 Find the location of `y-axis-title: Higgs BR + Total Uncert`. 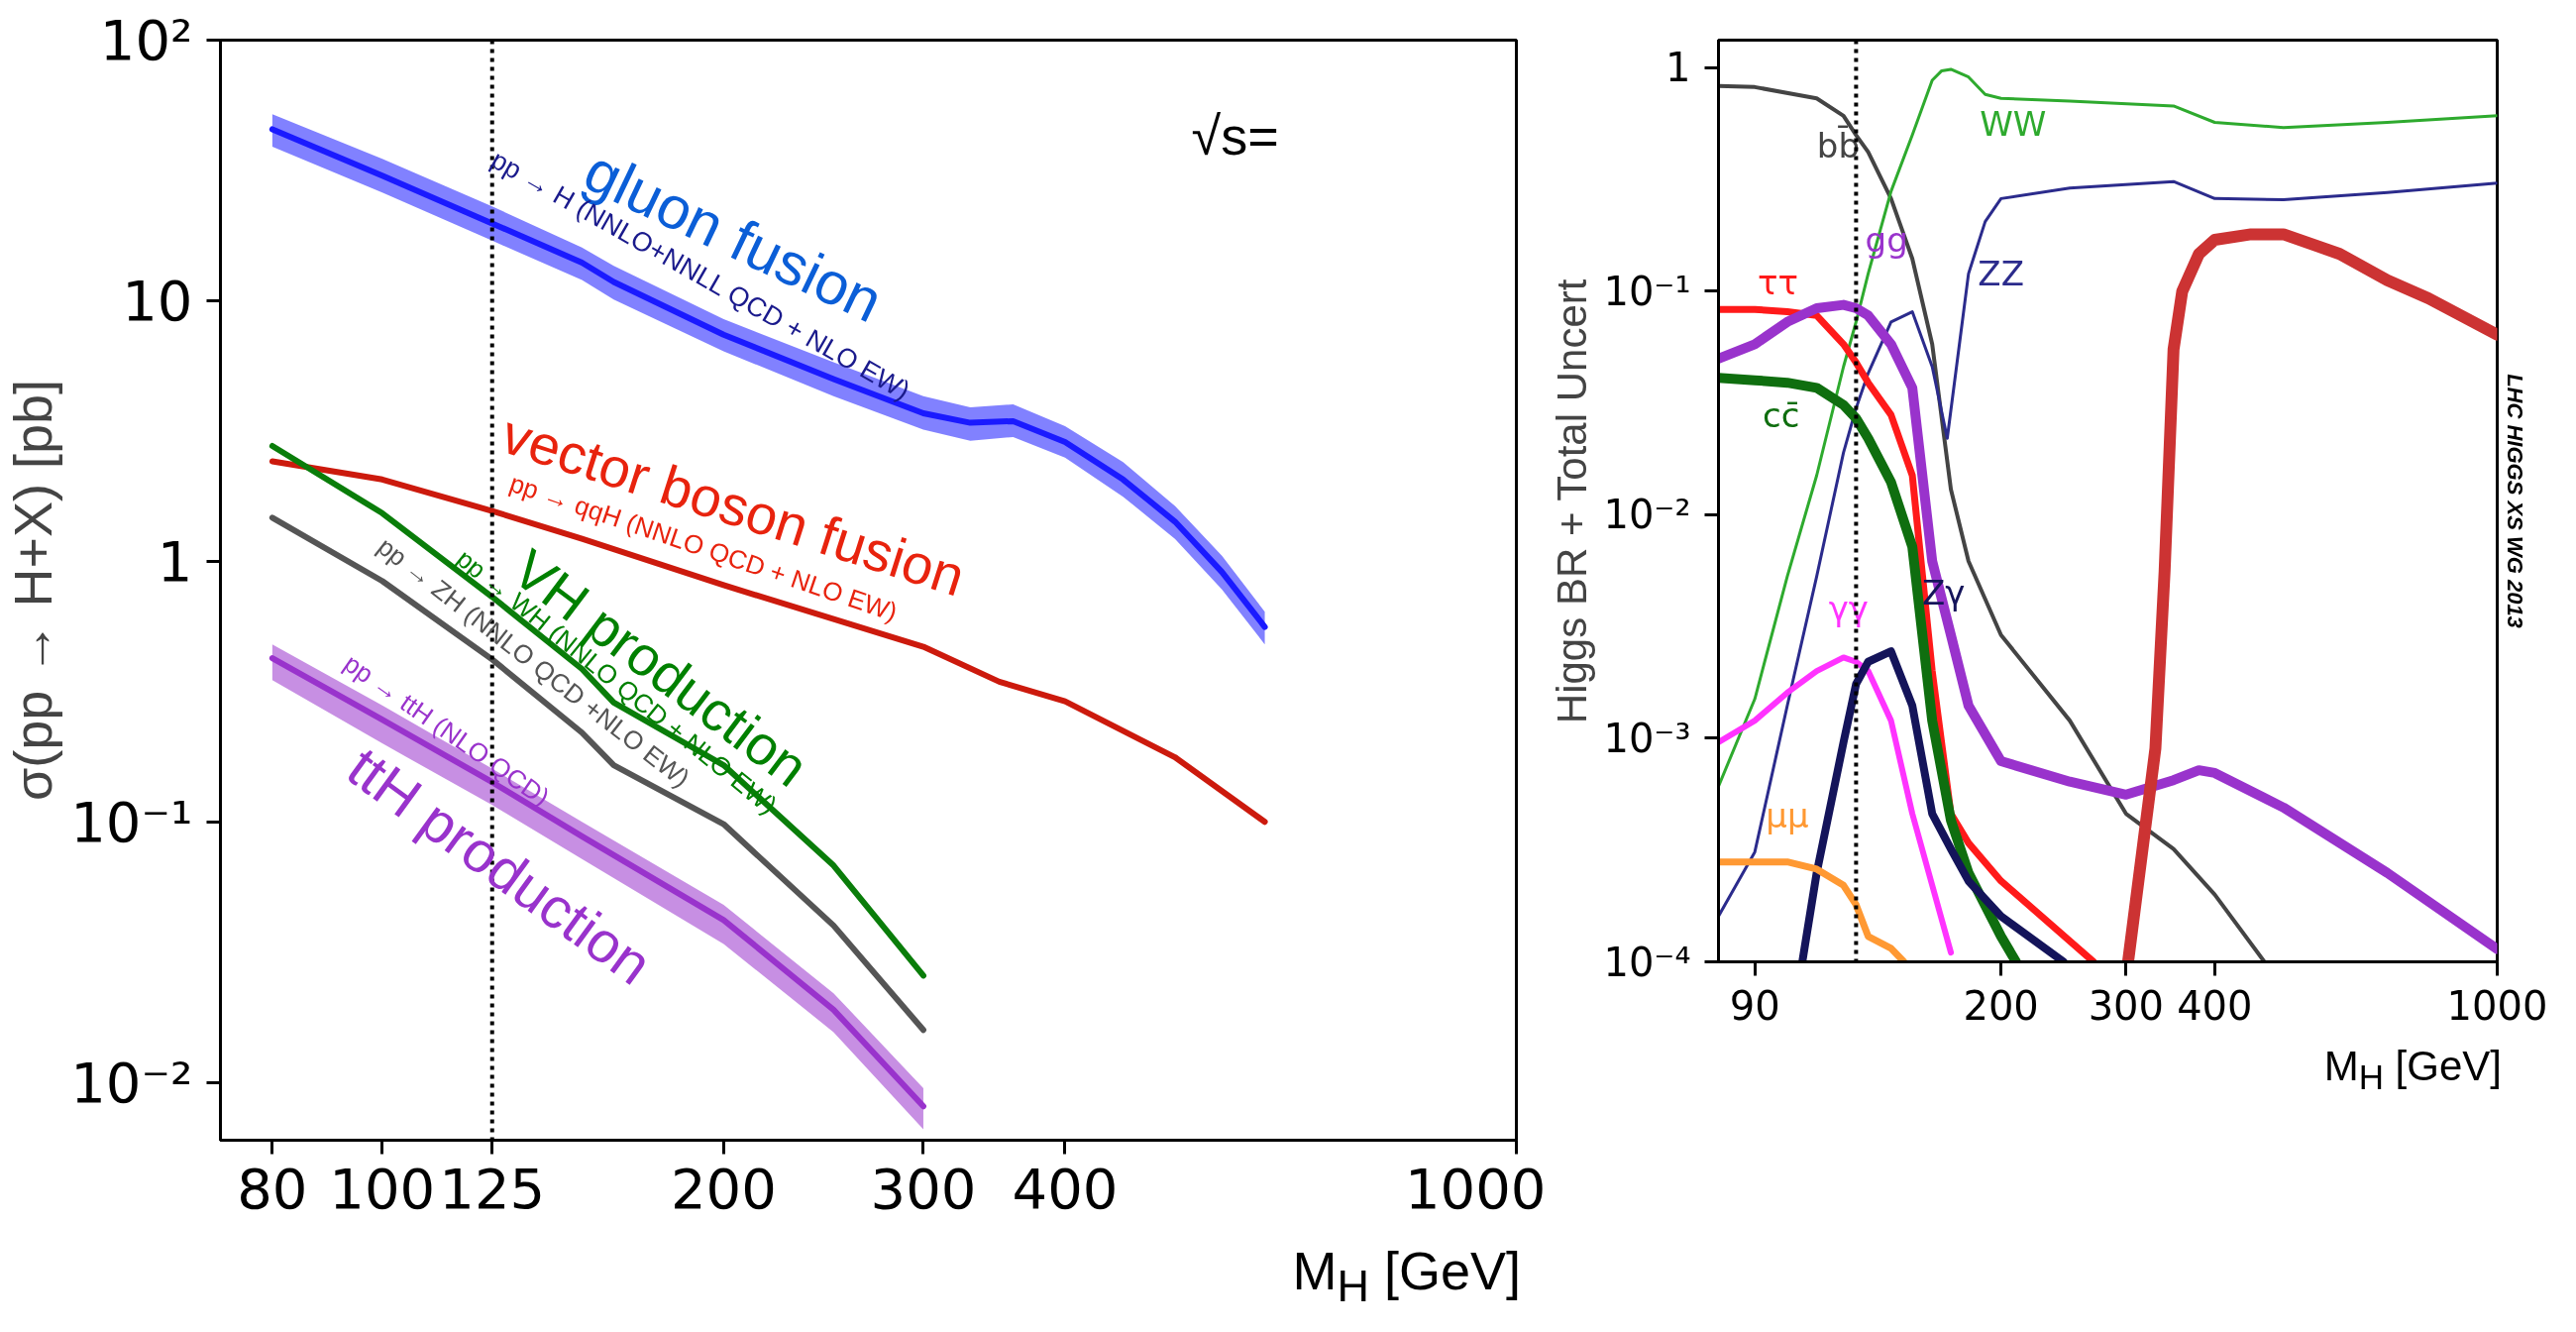

y-axis-title: Higgs BR + Total Uncert is located at coordinates (1573, 501).